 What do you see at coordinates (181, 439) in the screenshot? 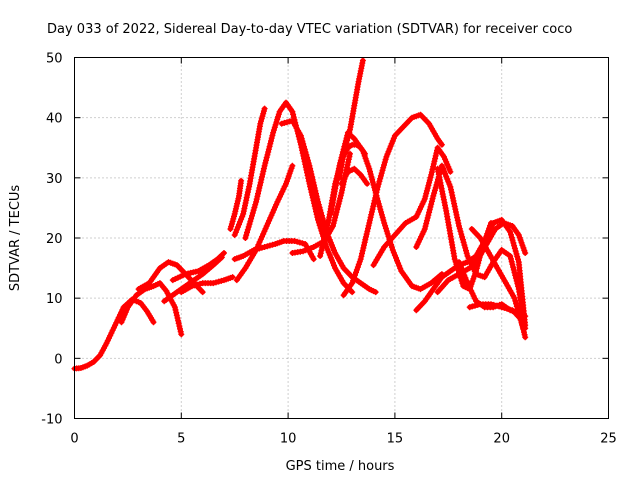
I see `x-tick-label: 5` at bounding box center [181, 439].